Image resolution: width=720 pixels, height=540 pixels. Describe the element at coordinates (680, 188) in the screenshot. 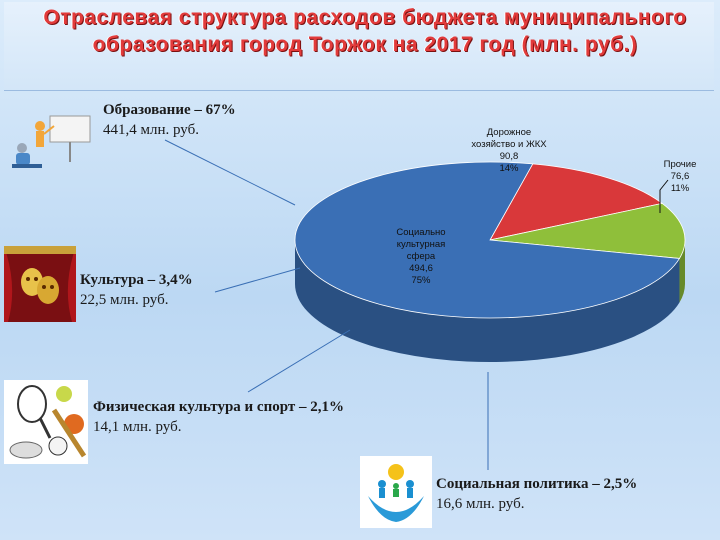

I see `slice-percent: 11%` at that location.